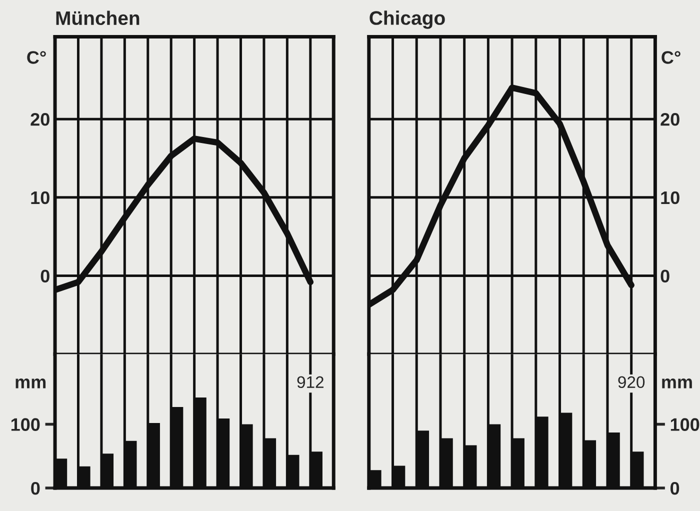 Image resolution: width=700 pixels, height=511 pixels. I want to click on annotation: 912, so click(310, 382).